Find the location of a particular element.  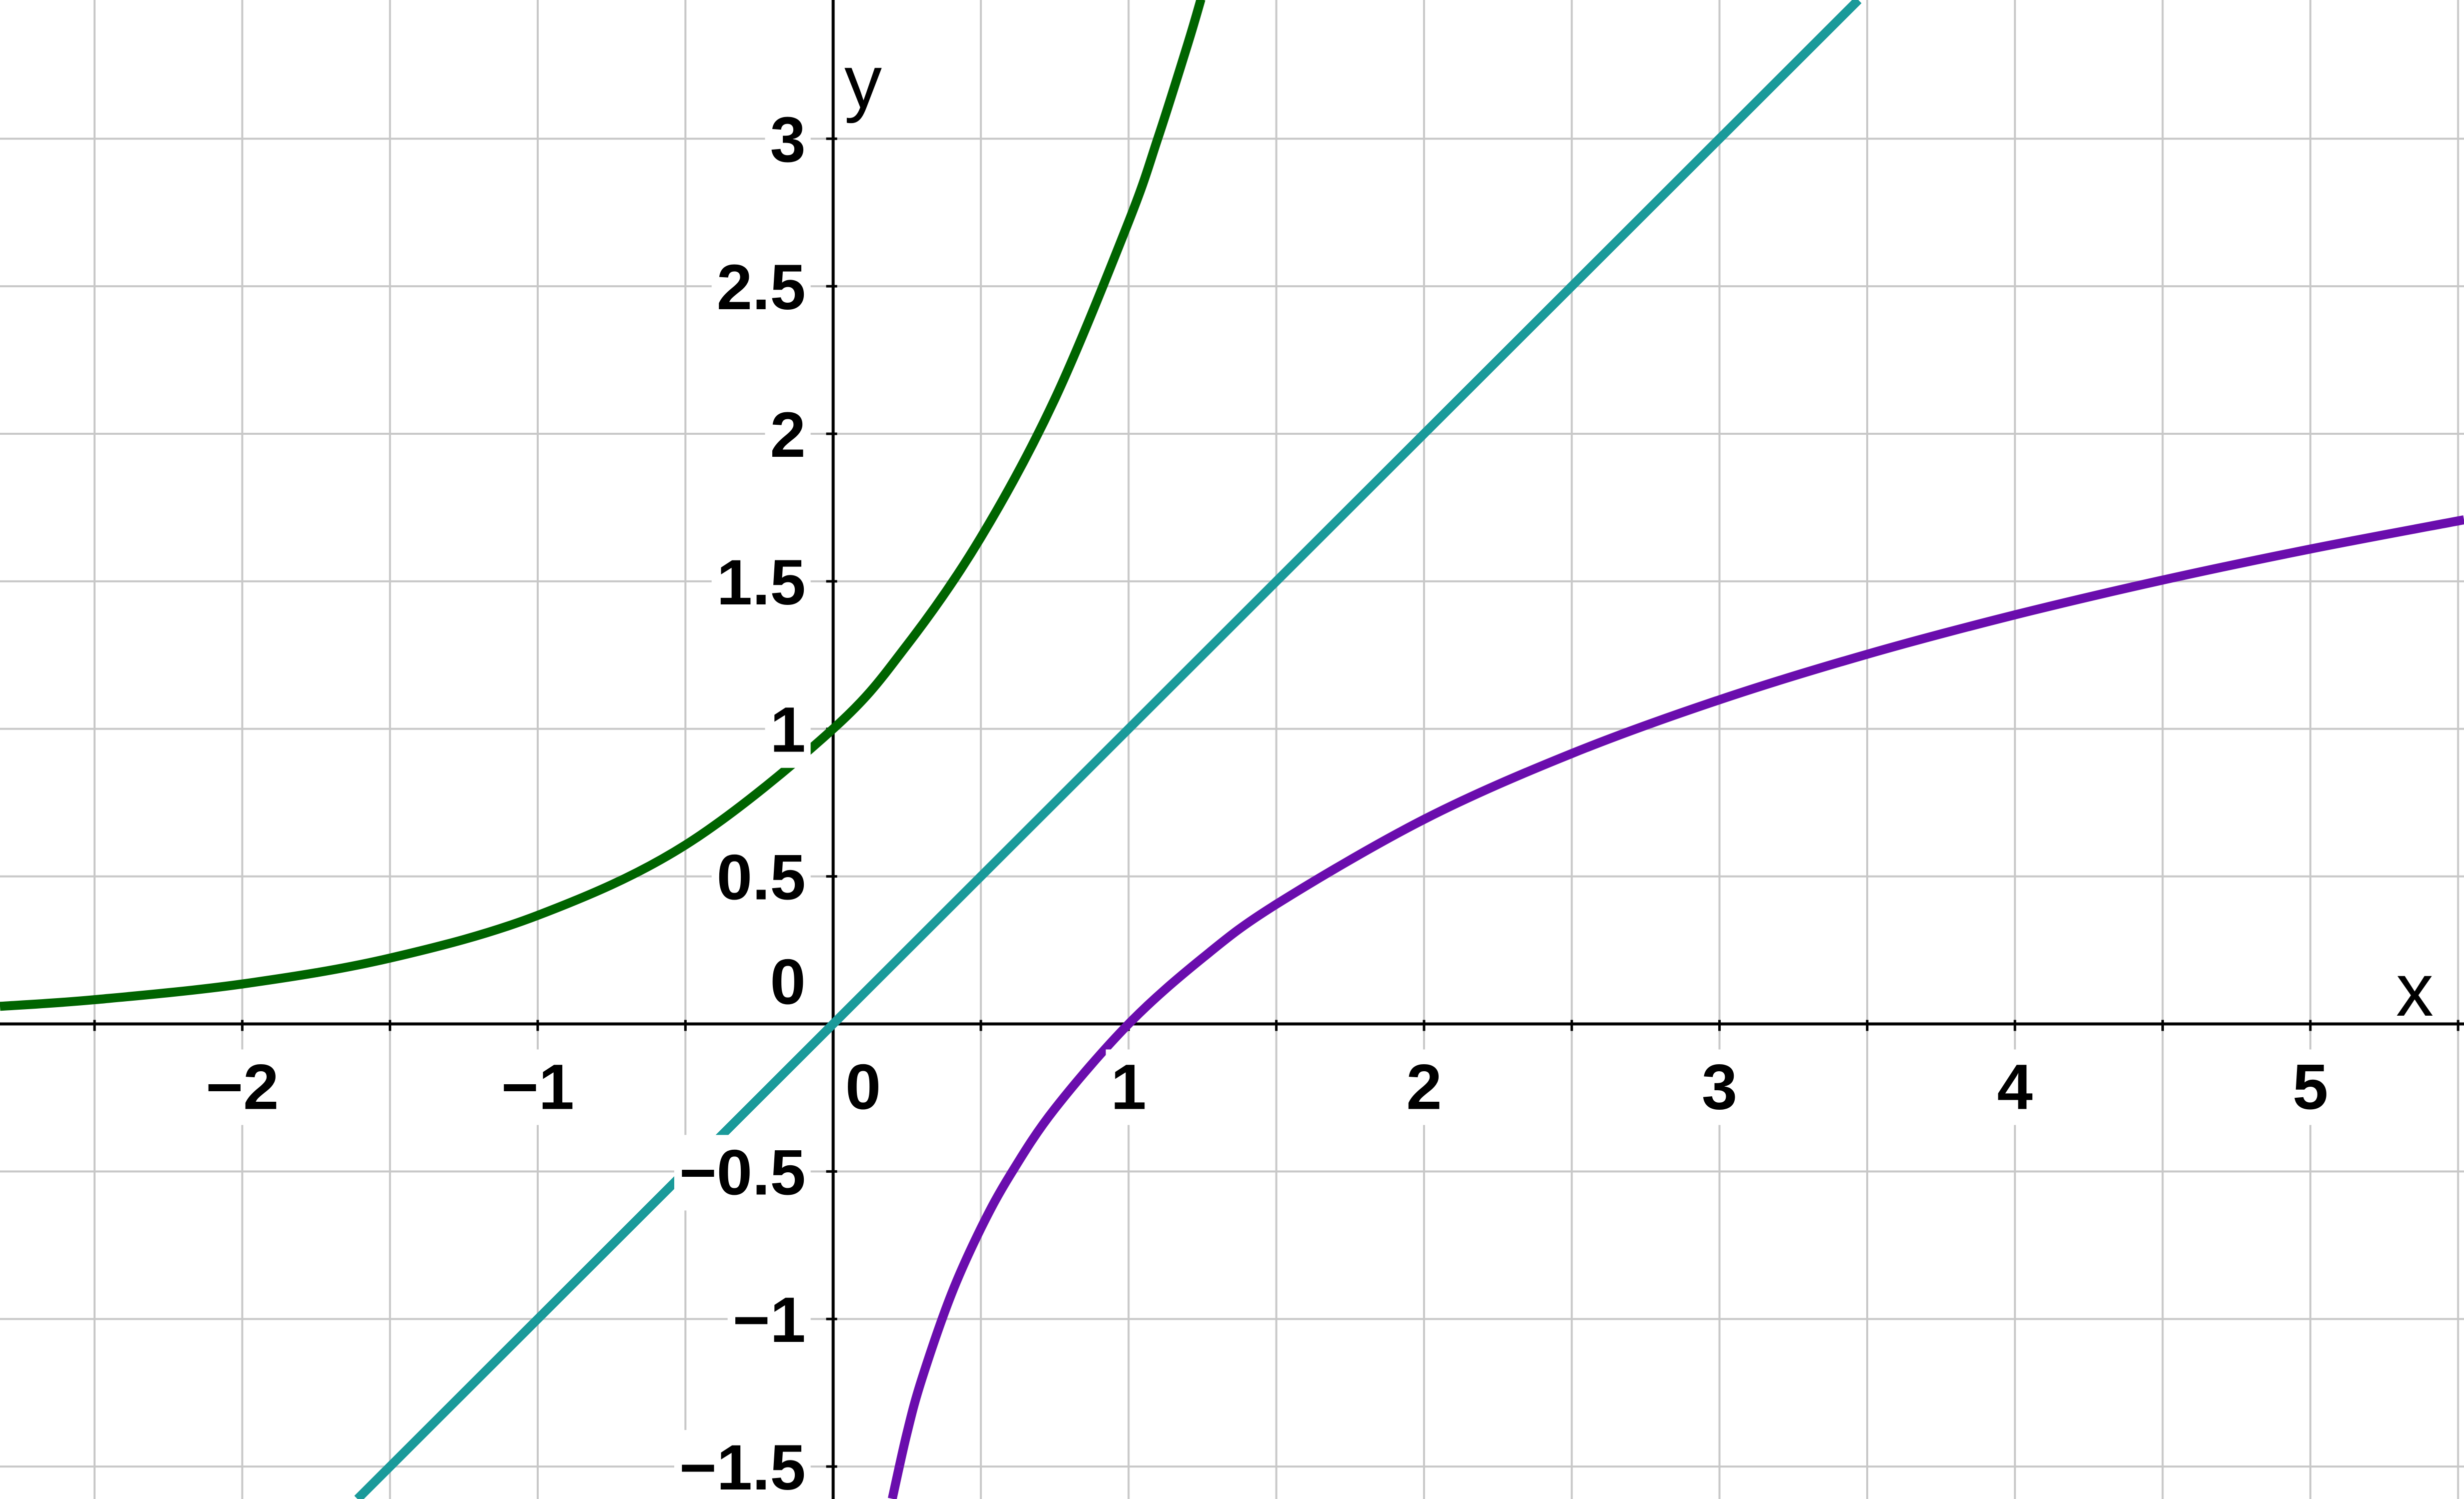

y-tick-label: −1.5 is located at coordinates (742, 1465).